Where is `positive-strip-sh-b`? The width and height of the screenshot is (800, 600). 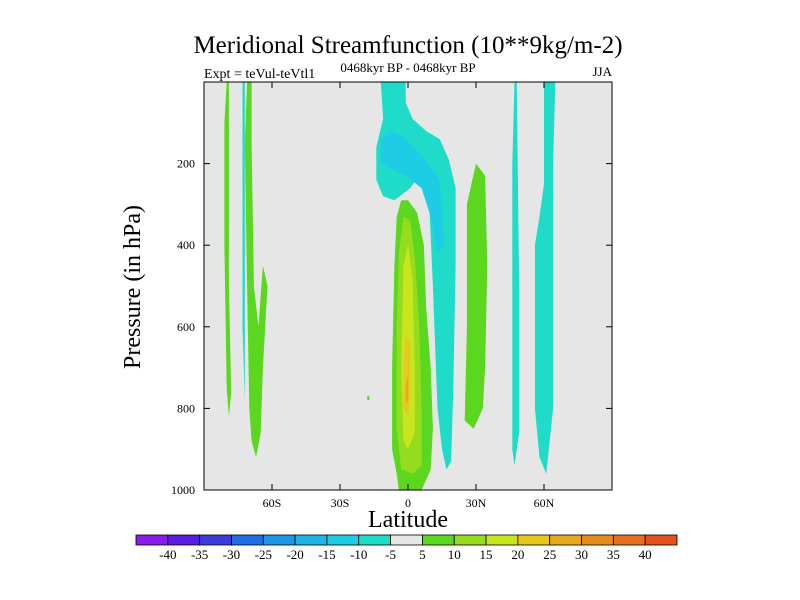
positive-strip-sh-b is located at coordinates (256, 270).